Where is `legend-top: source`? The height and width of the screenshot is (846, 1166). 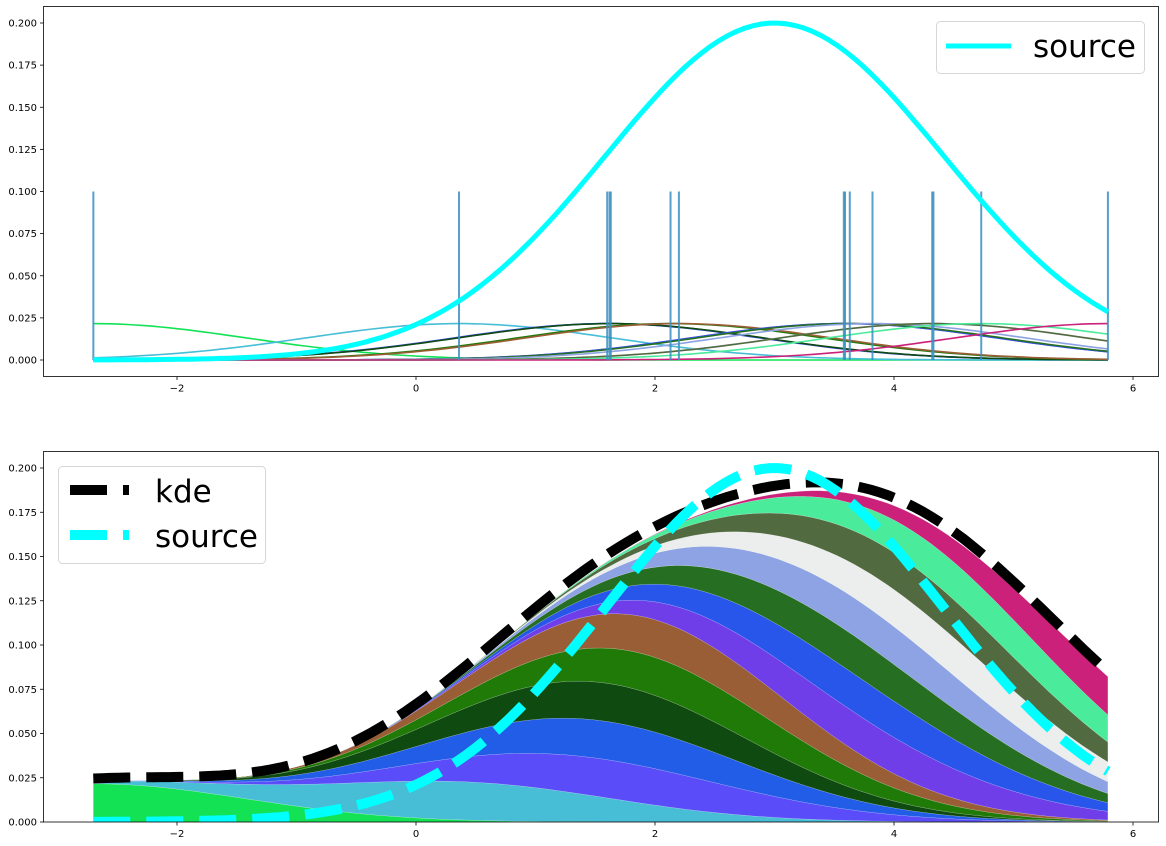 legend-top: source is located at coordinates (1040, 47).